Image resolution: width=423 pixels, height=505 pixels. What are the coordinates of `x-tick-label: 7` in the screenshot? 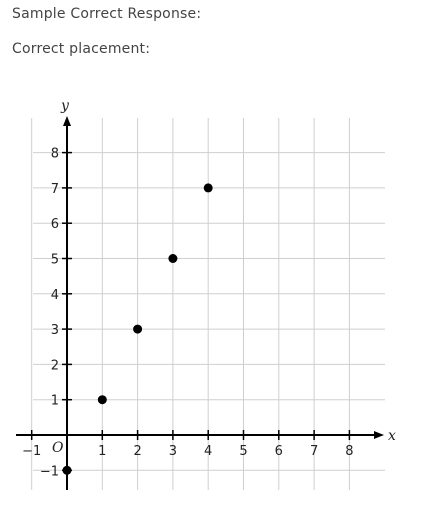 It's located at (314, 451).